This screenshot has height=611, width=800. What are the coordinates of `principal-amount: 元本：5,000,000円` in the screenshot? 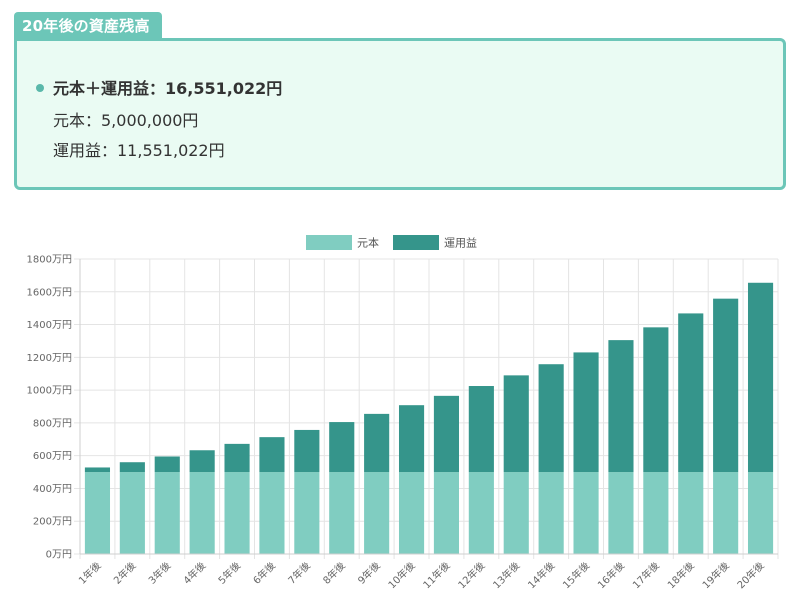 It's located at (126, 120).